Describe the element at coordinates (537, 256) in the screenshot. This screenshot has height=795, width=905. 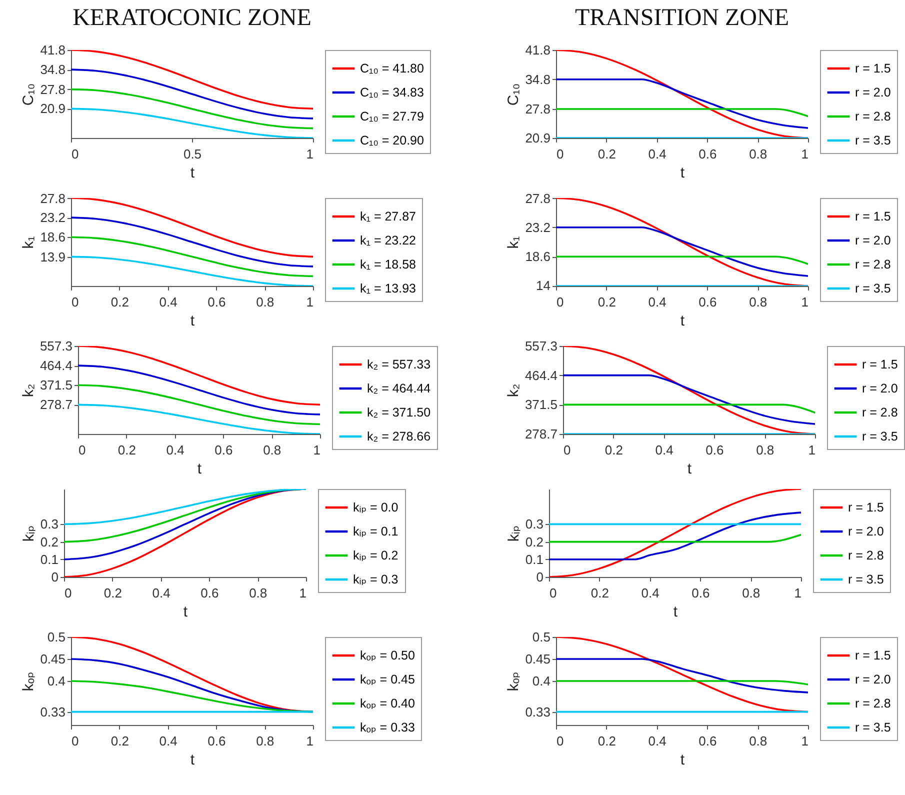
I see `y-tick-label: 18.6` at that location.